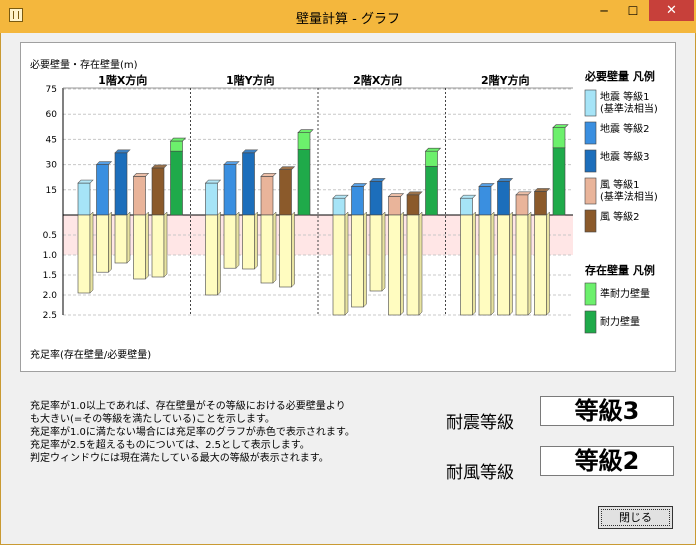  What do you see at coordinates (152, 419) in the screenshot?
I see `note-line: も大きい(=その等級を満たしている)ことを示します。` at bounding box center [152, 419].